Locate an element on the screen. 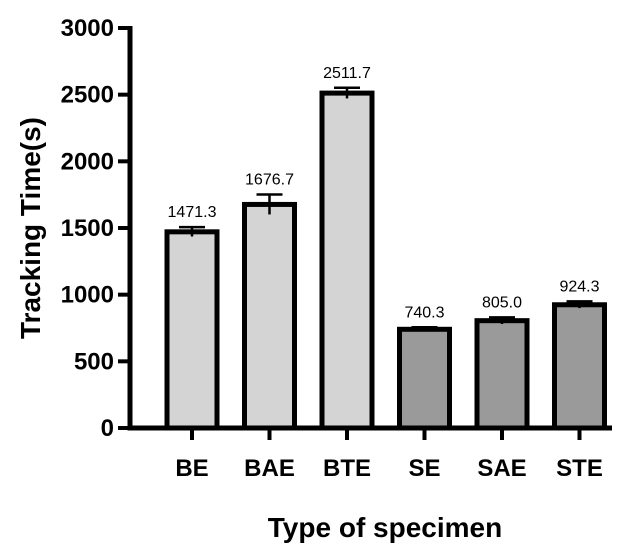  y-tick-label-3000: 3000 is located at coordinates (87, 28).